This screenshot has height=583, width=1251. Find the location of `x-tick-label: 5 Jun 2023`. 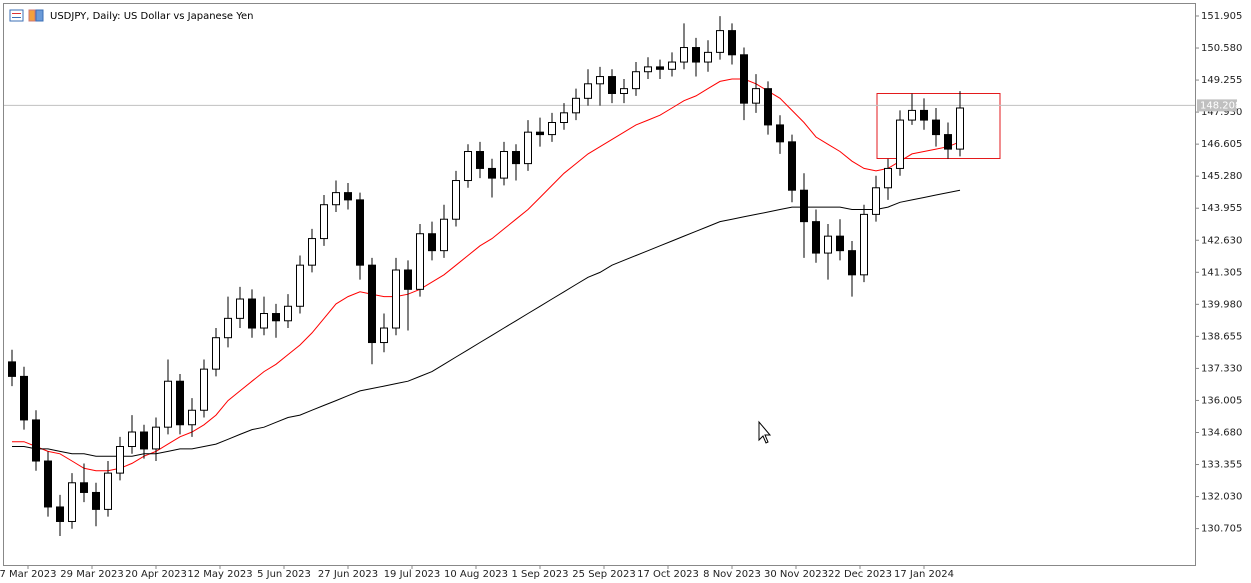

x-tick-label: 5 Jun 2023 is located at coordinates (284, 574).